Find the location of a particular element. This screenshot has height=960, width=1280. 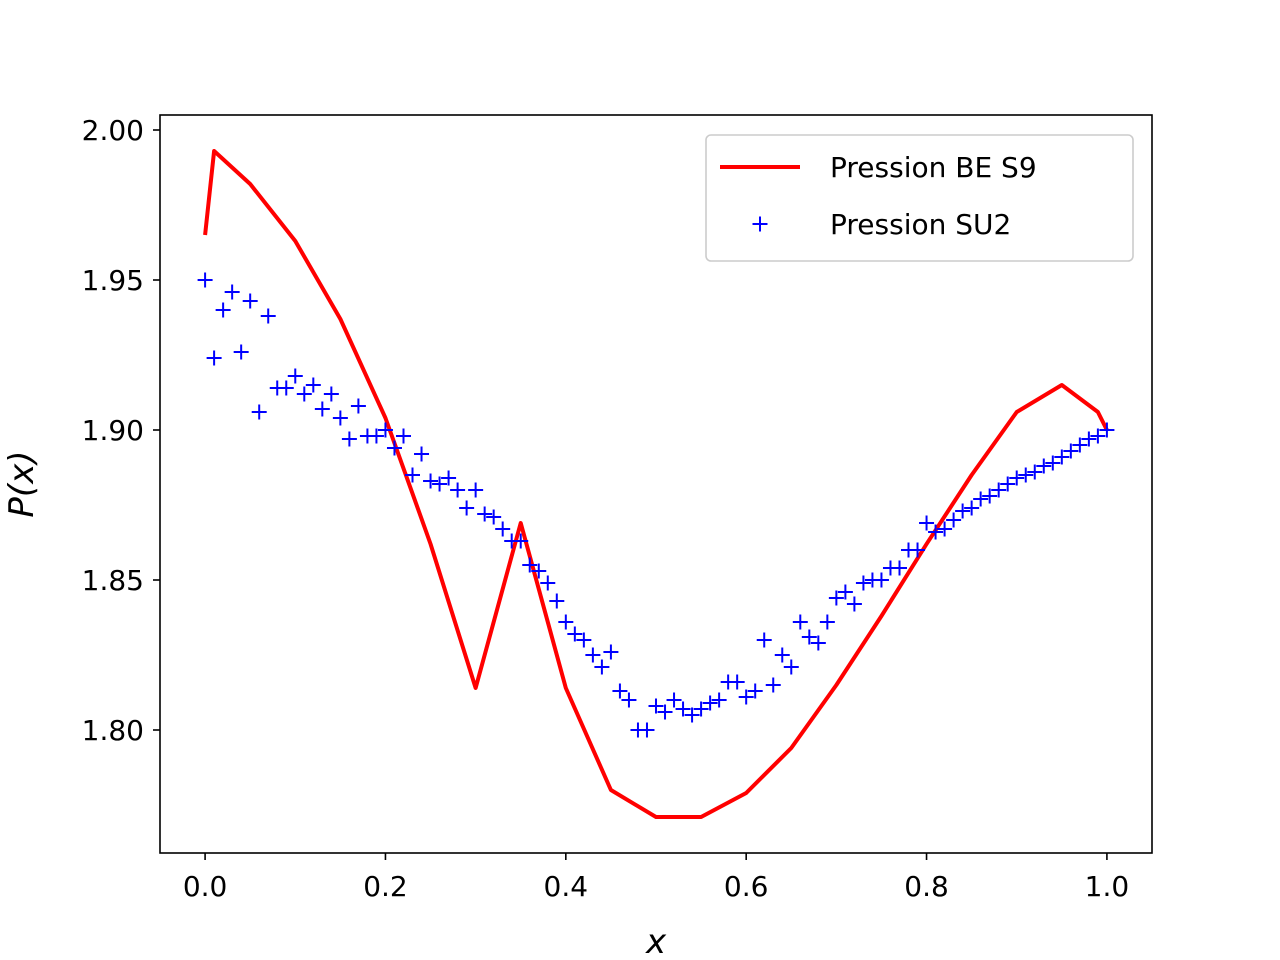

y-tick-label: 2.00 is located at coordinates (113, 130).